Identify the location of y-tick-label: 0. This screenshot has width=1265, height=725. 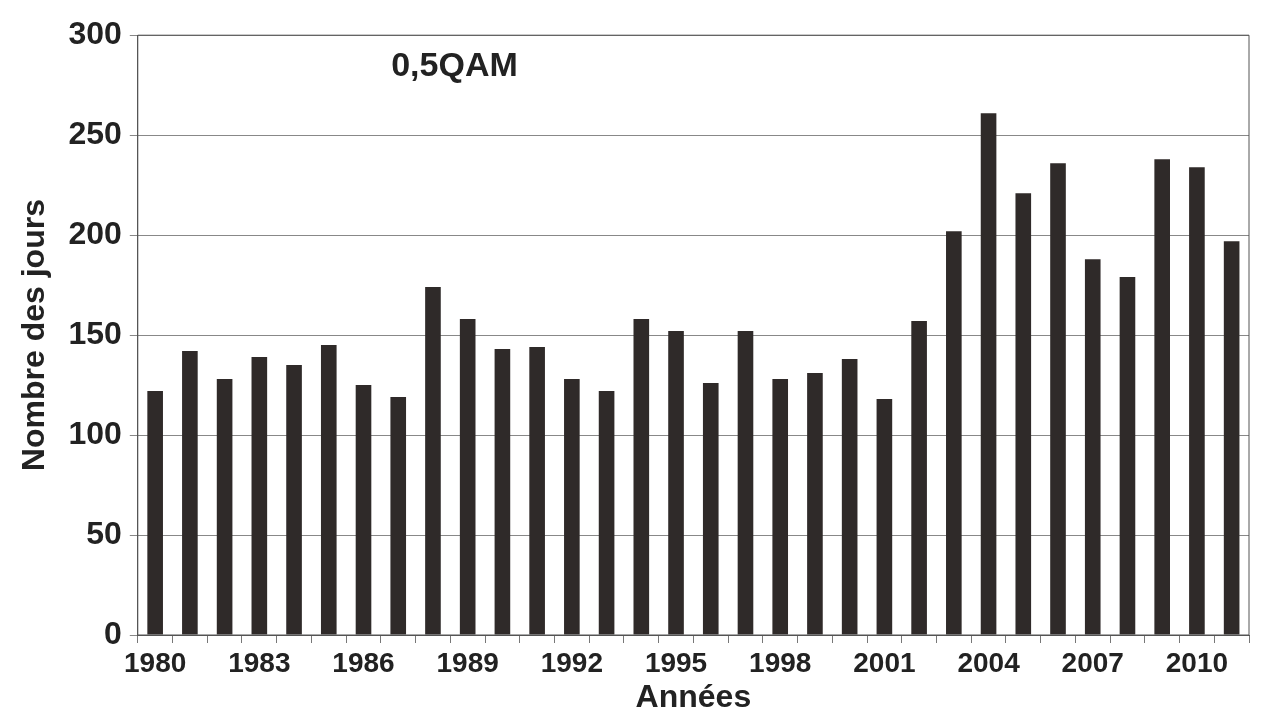
(112, 632).